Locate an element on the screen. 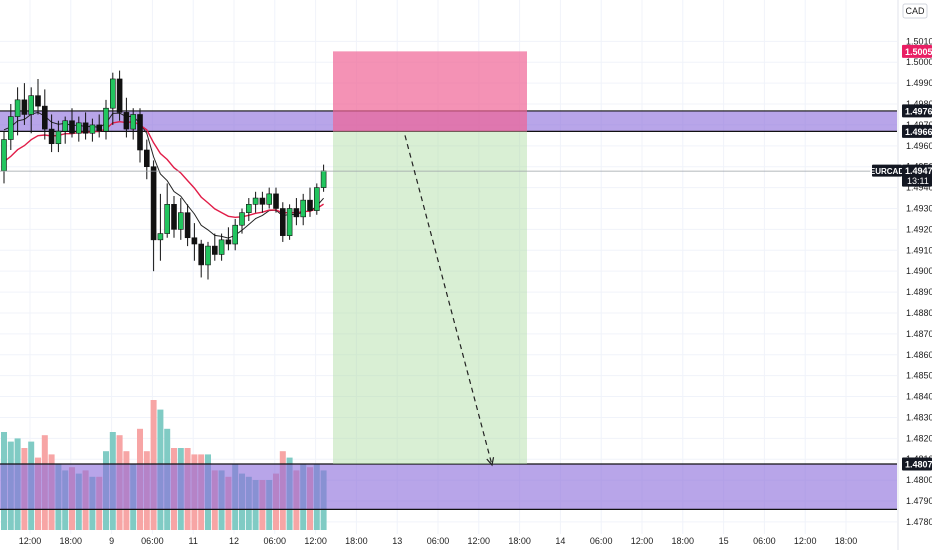 Image resolution: width=932 pixels, height=555 pixels. x-tick-label: 15 is located at coordinates (724, 541).